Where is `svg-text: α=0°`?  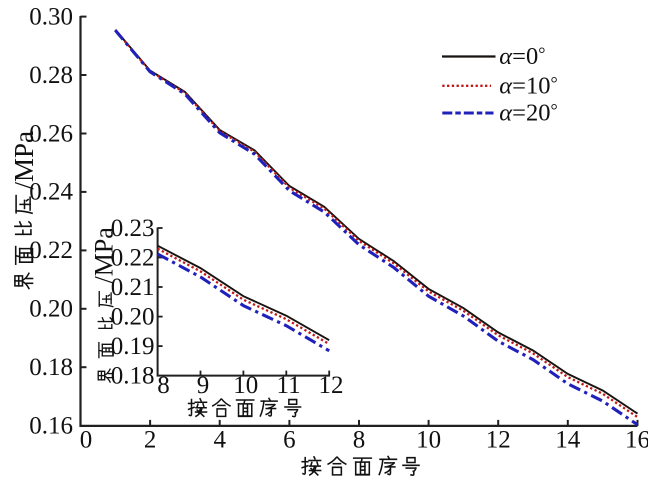
svg-text: α=0° is located at coordinates (522, 56).